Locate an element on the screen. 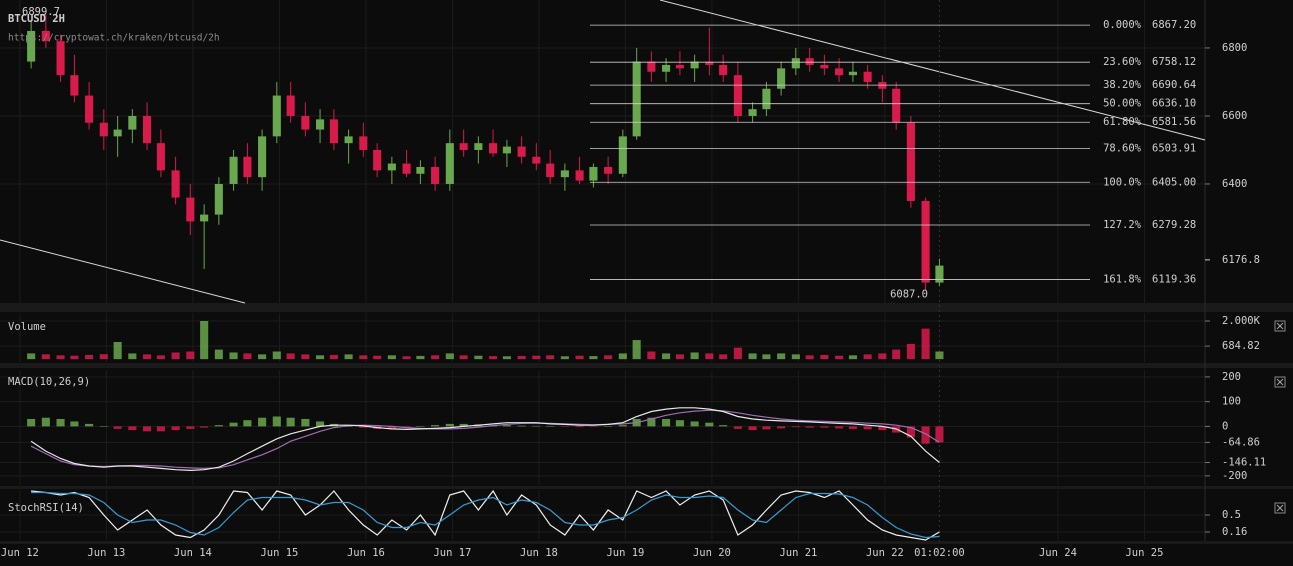  y-tick-label: 0.5 is located at coordinates (1231, 515).